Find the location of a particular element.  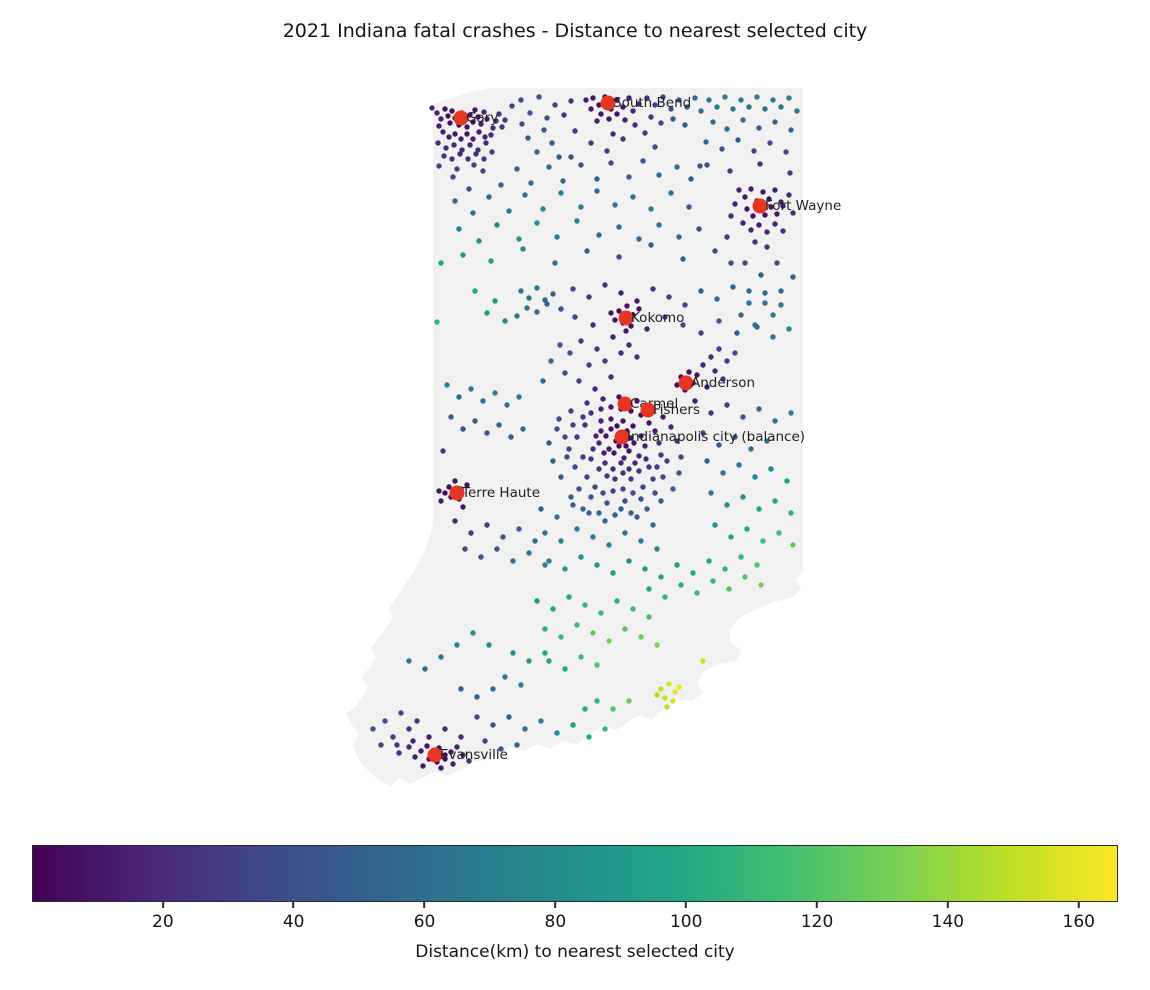

city-label: Evansville is located at coordinates (474, 755).